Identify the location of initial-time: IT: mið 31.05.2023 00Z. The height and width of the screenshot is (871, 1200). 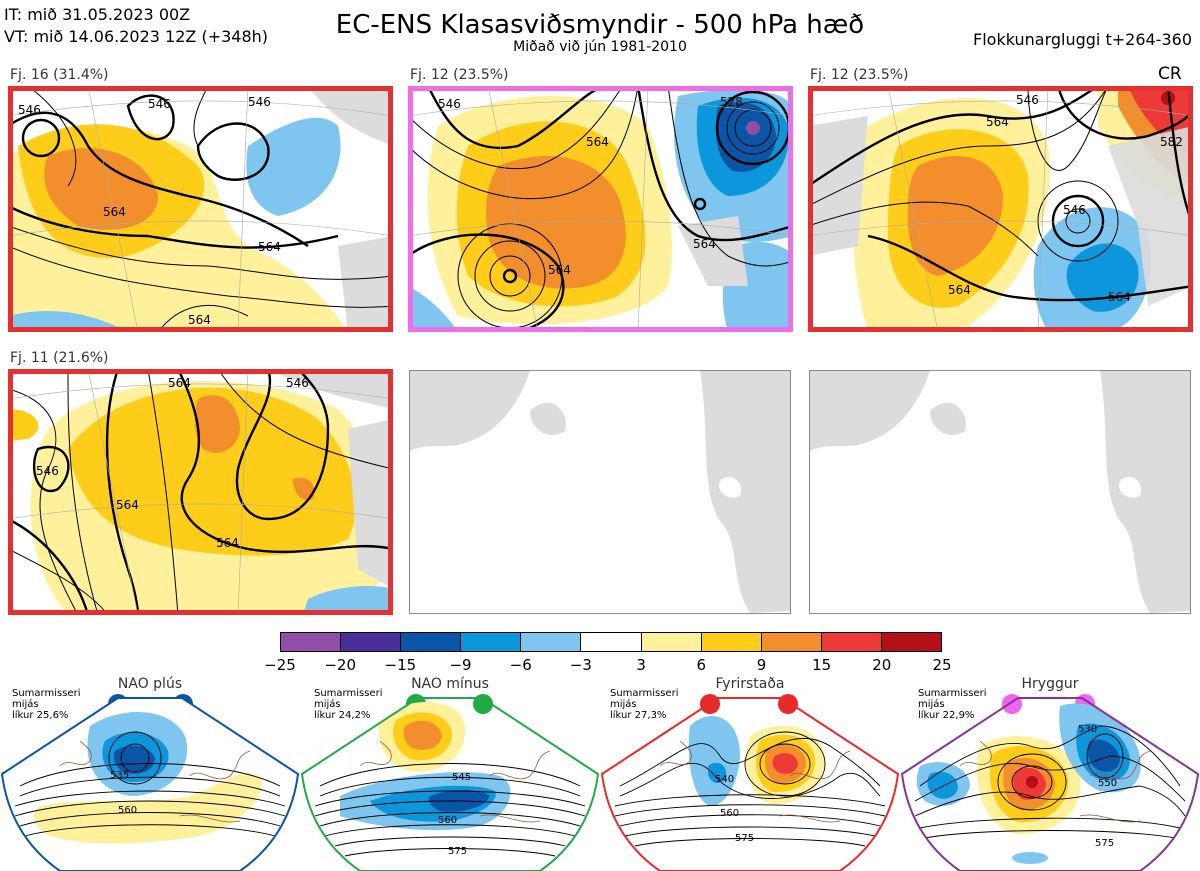
(97, 14).